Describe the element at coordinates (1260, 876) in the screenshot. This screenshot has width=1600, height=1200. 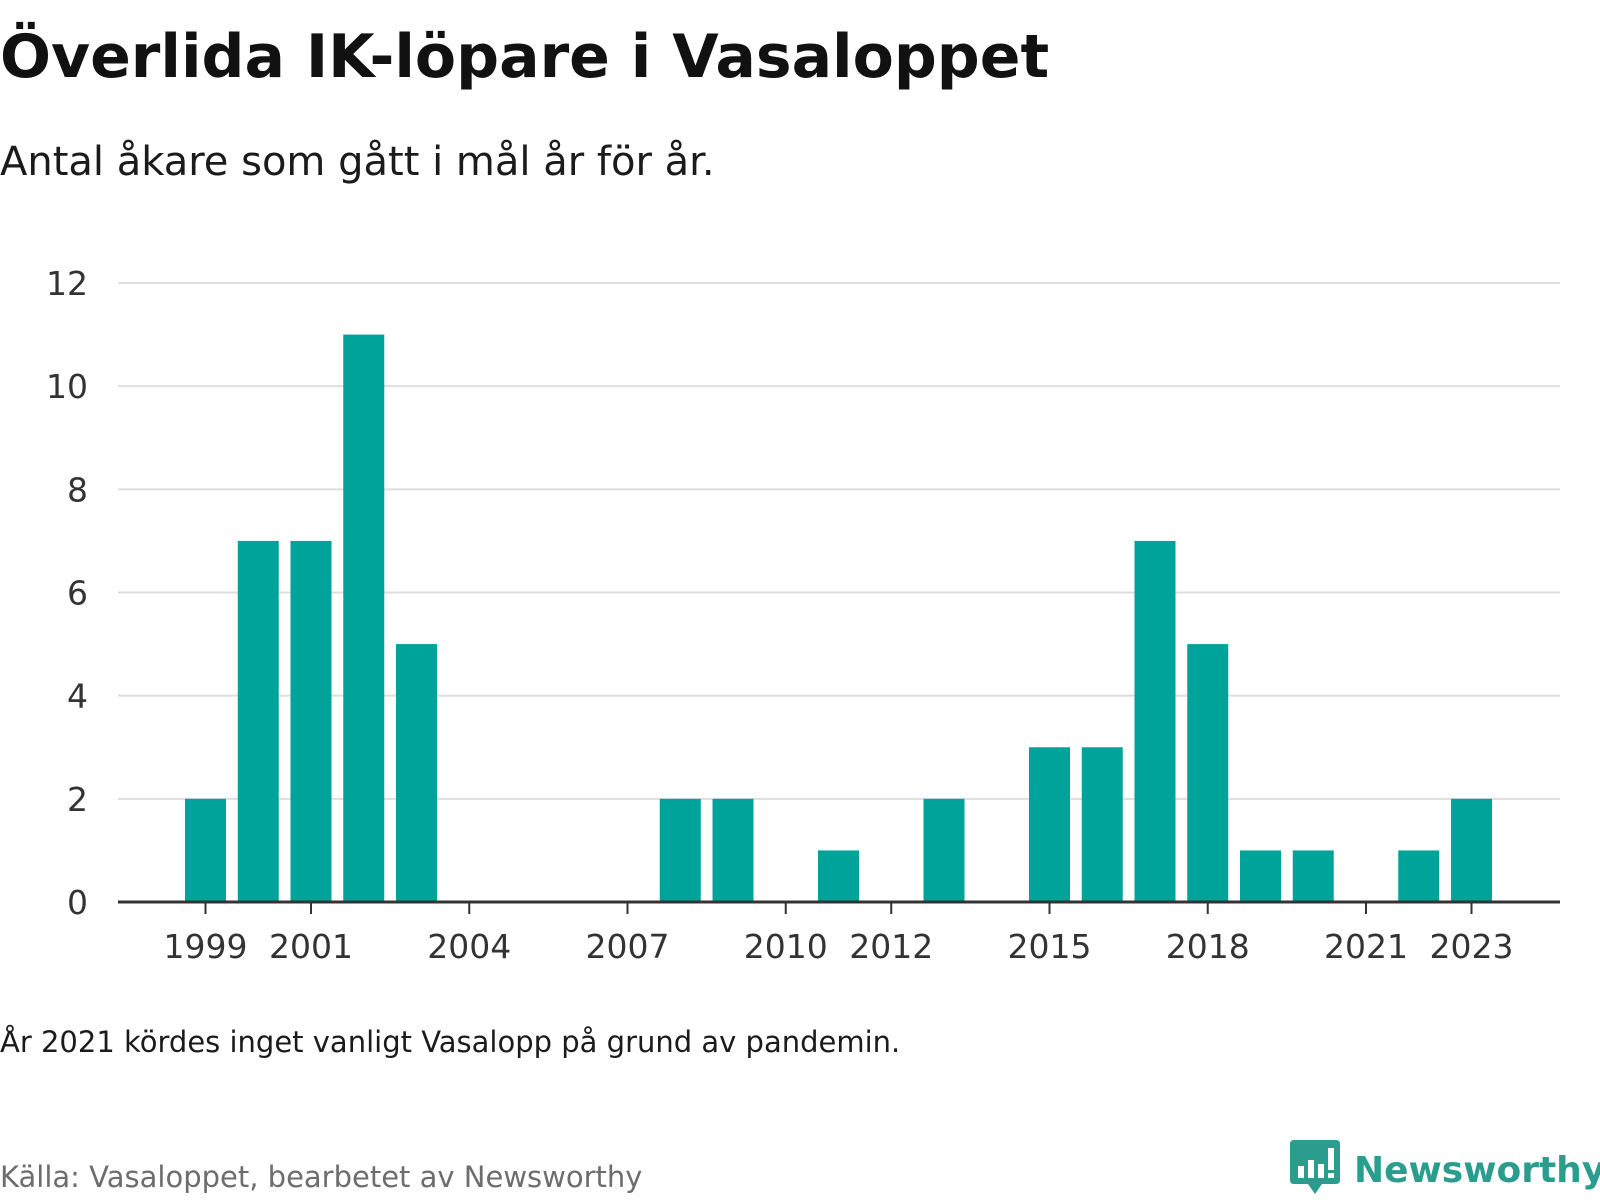
I see `bar-2019` at that location.